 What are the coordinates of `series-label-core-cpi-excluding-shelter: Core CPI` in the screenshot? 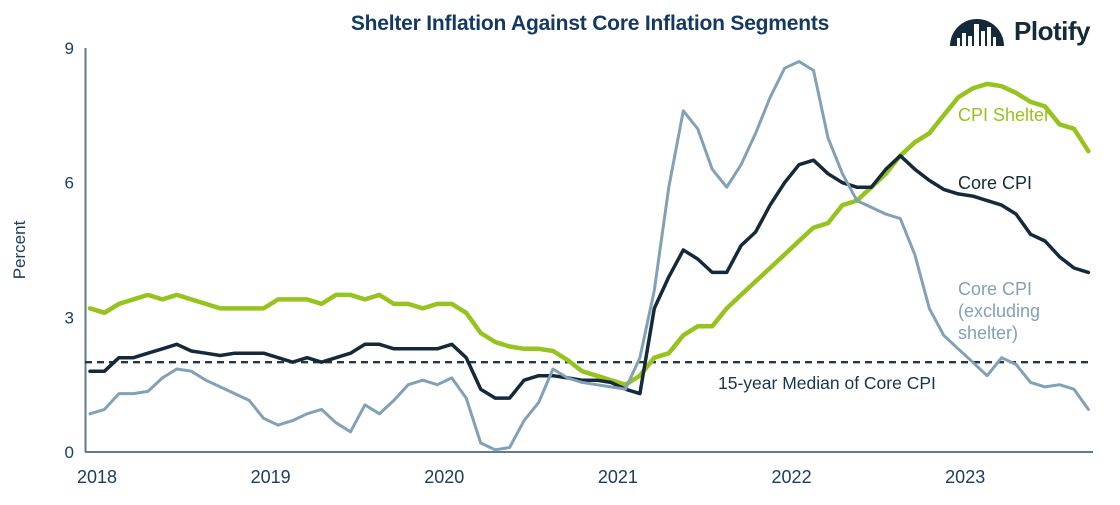 It's located at (995, 289).